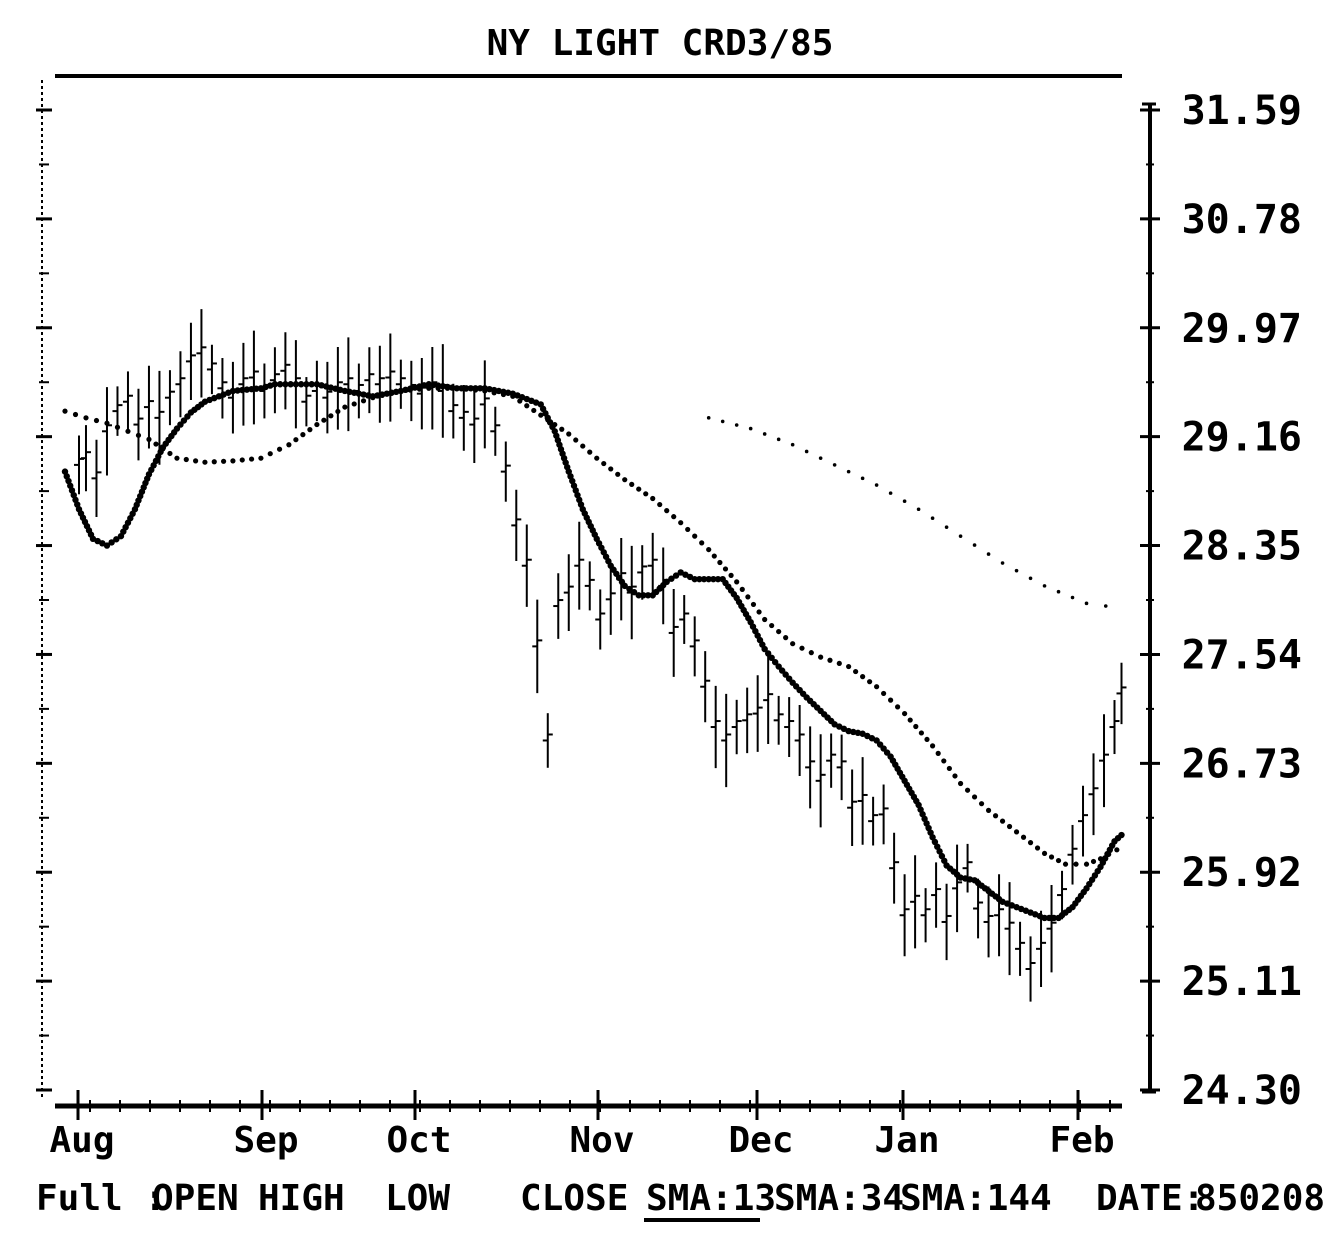  I want to click on status-open: OPEN, so click(195, 1198).